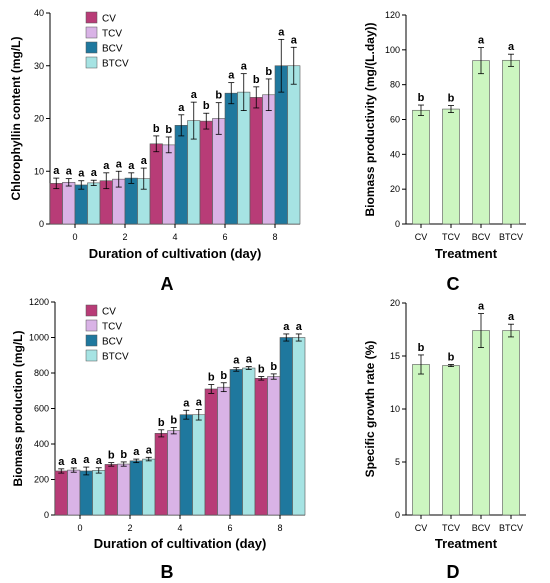 This screenshot has width=550, height=583. I want to click on x-tick-label: BCV, so click(481, 528).